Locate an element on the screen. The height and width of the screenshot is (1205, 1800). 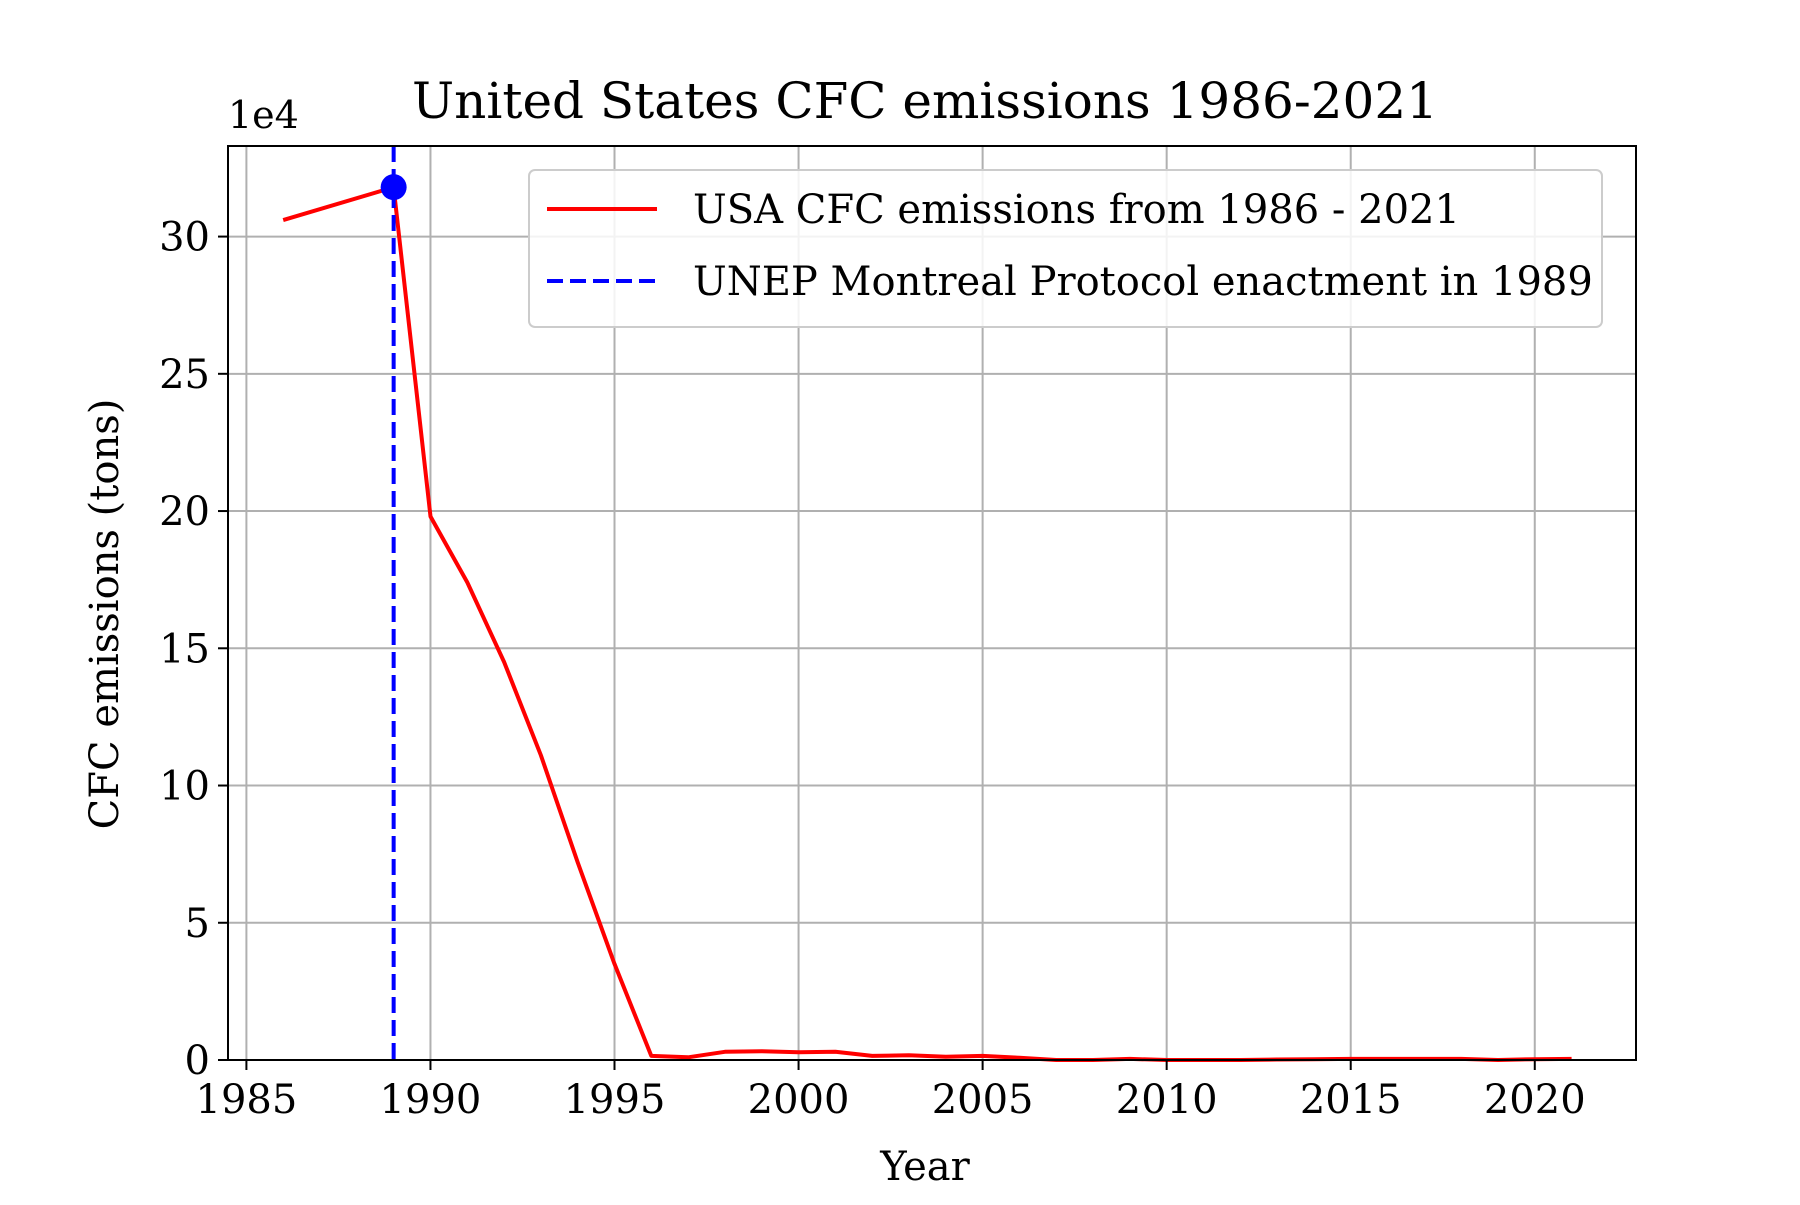
y-axis-label: CFC emissions (tons) is located at coordinates (105, 614).